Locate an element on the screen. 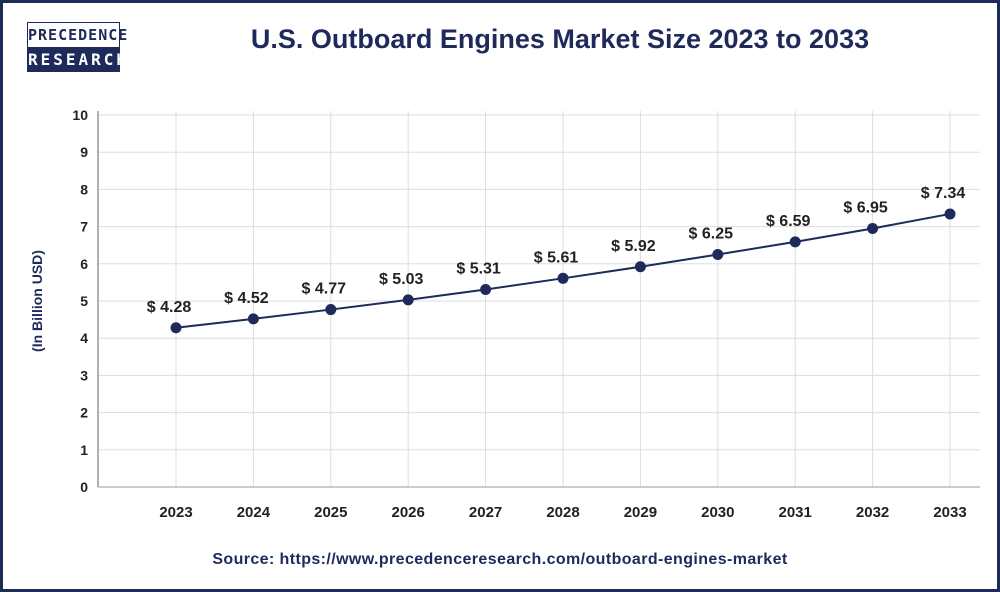 The width and height of the screenshot is (1000, 592). data-label: $ 4.52 is located at coordinates (246, 298).